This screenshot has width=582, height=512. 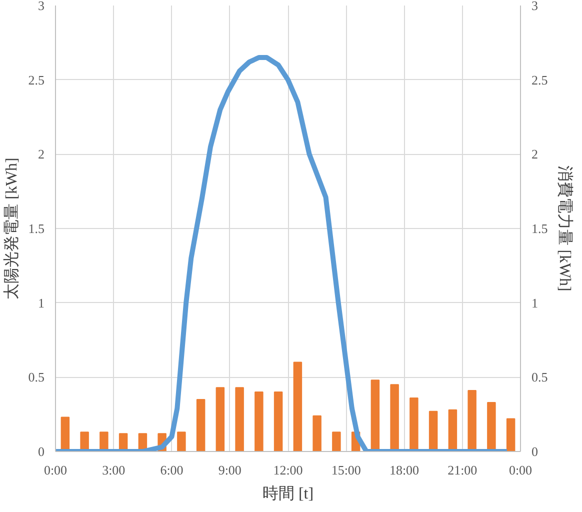 What do you see at coordinates (288, 493) in the screenshot?
I see `x-axis-title: 時間 [t]` at bounding box center [288, 493].